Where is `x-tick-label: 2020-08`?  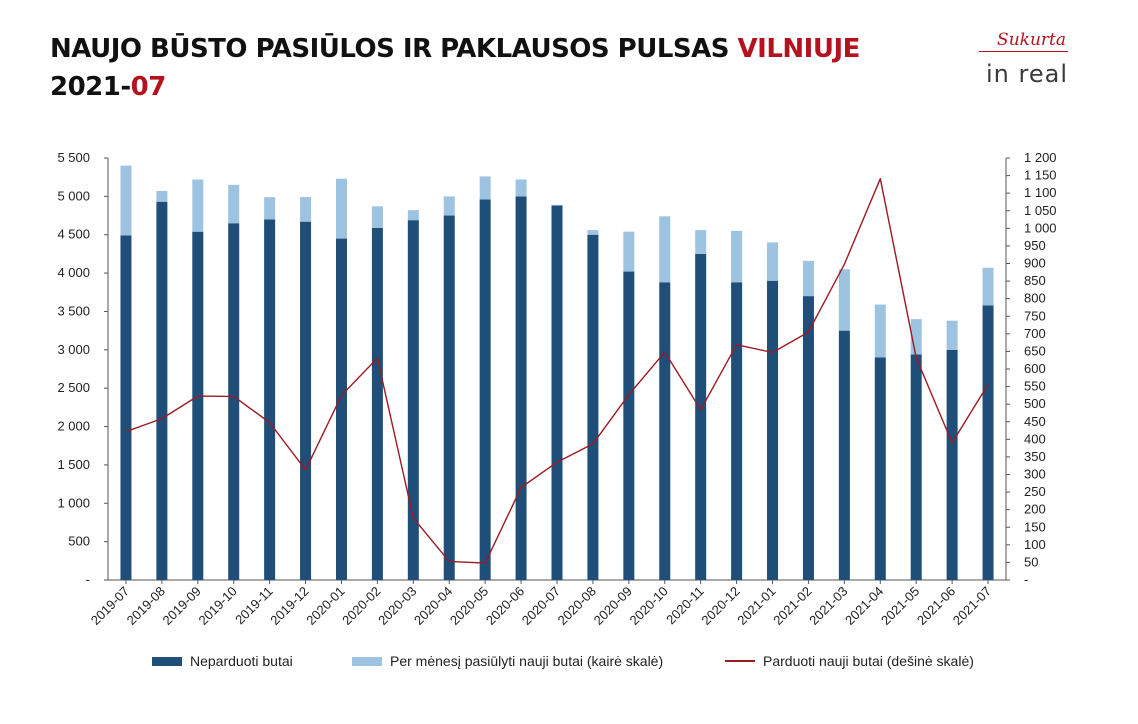 x-tick-label: 2020-08 is located at coordinates (577, 606).